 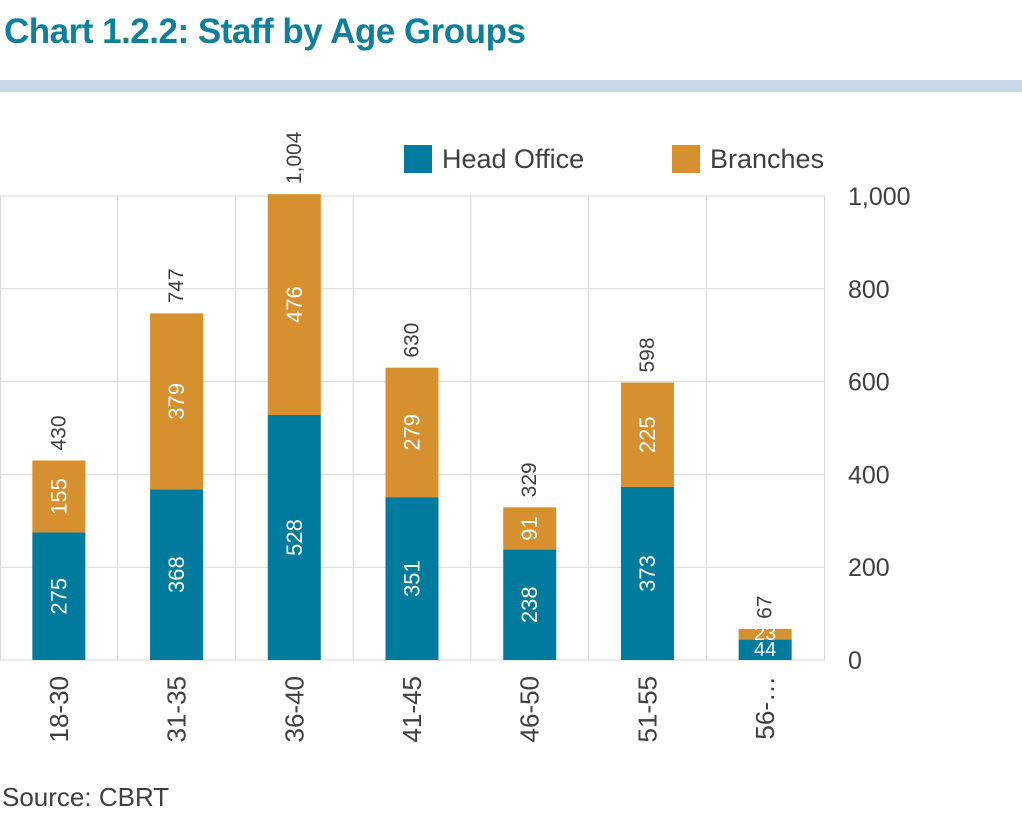 What do you see at coordinates (412, 709) in the screenshot?
I see `x-tick-label: 41-45` at bounding box center [412, 709].